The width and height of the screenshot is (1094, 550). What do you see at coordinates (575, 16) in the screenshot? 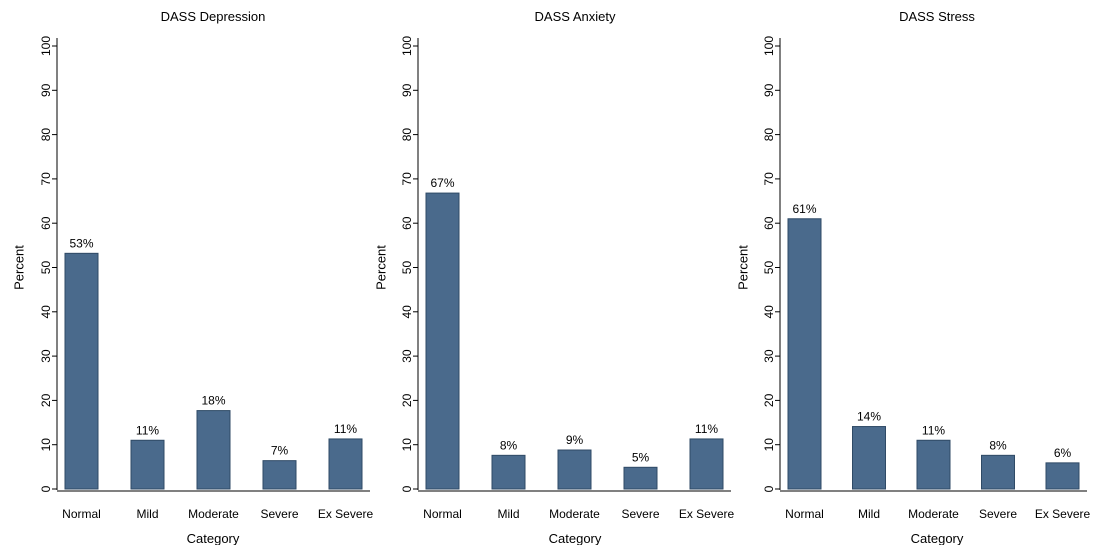
I see `chart-title: DASS Anxiety` at bounding box center [575, 16].